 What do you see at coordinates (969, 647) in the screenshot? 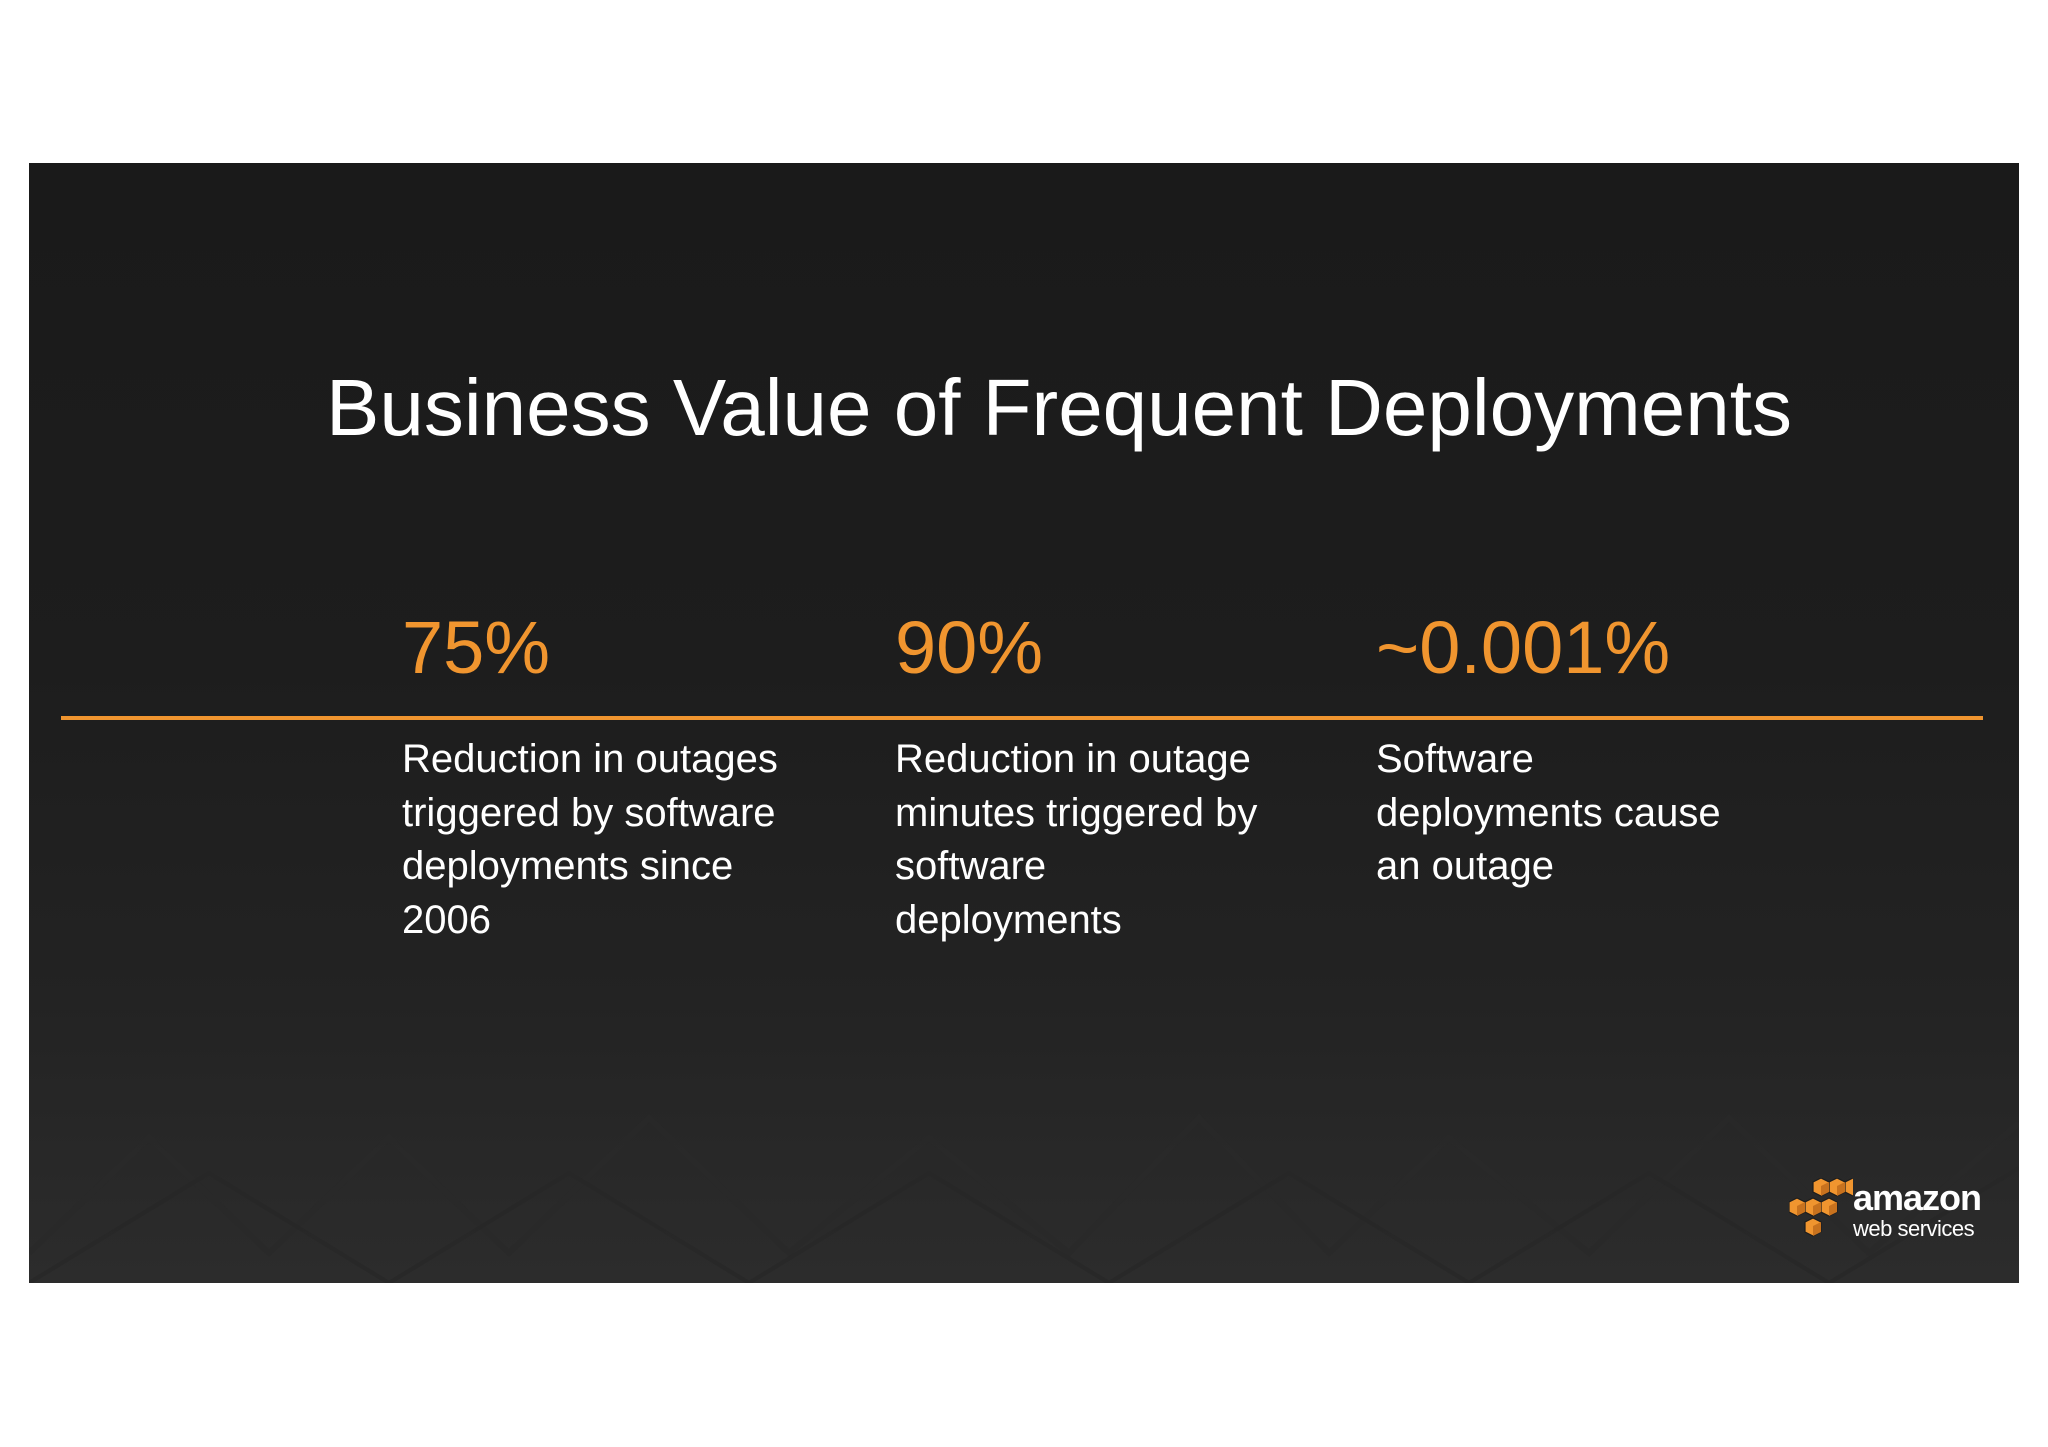
I see `stat-value-outage-minutes: 90%` at bounding box center [969, 647].